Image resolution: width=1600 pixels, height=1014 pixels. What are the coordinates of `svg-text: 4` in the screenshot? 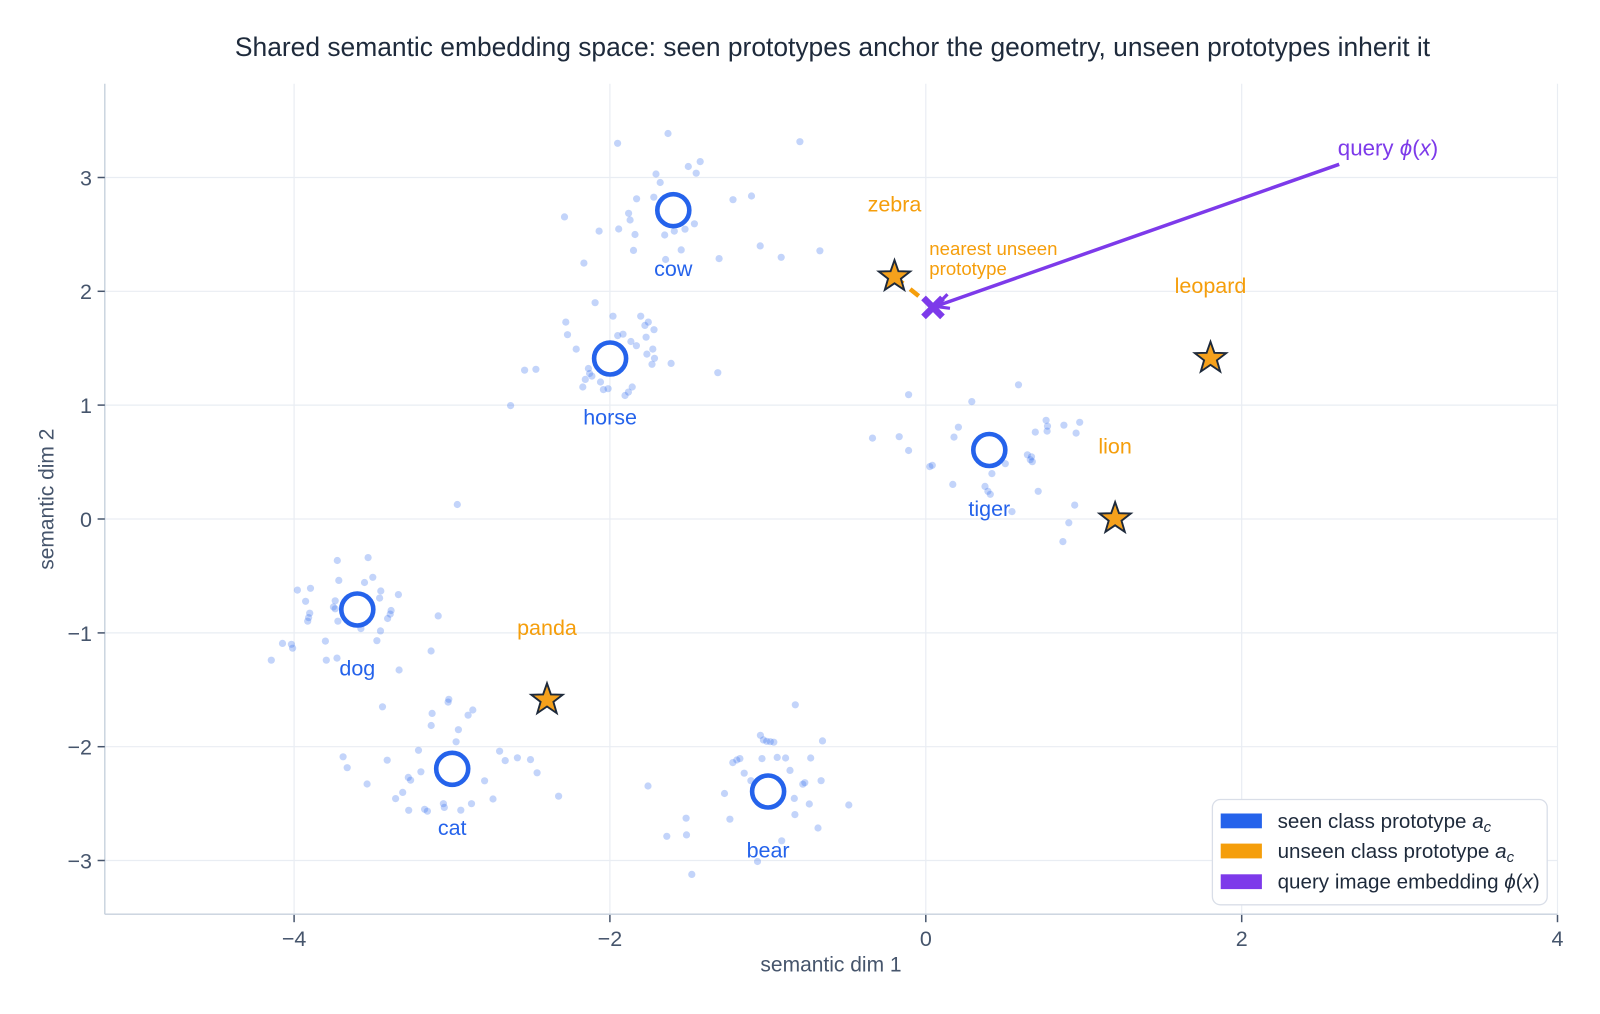 It's located at (1558, 939).